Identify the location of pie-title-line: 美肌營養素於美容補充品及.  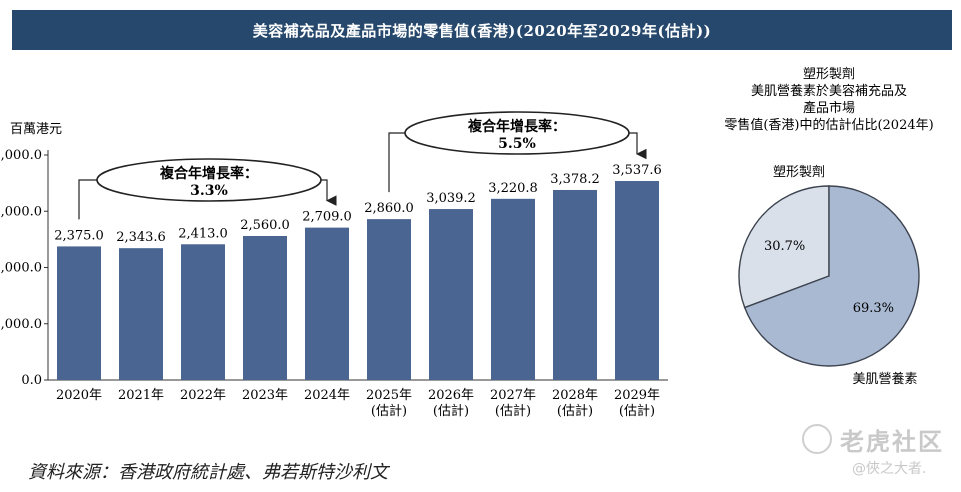
(829, 91).